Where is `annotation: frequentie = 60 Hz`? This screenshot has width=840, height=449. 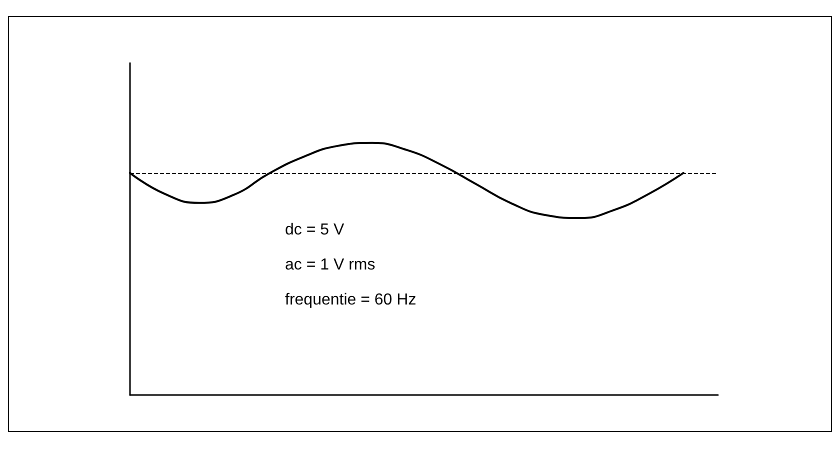 annotation: frequentie = 60 Hz is located at coordinates (350, 300).